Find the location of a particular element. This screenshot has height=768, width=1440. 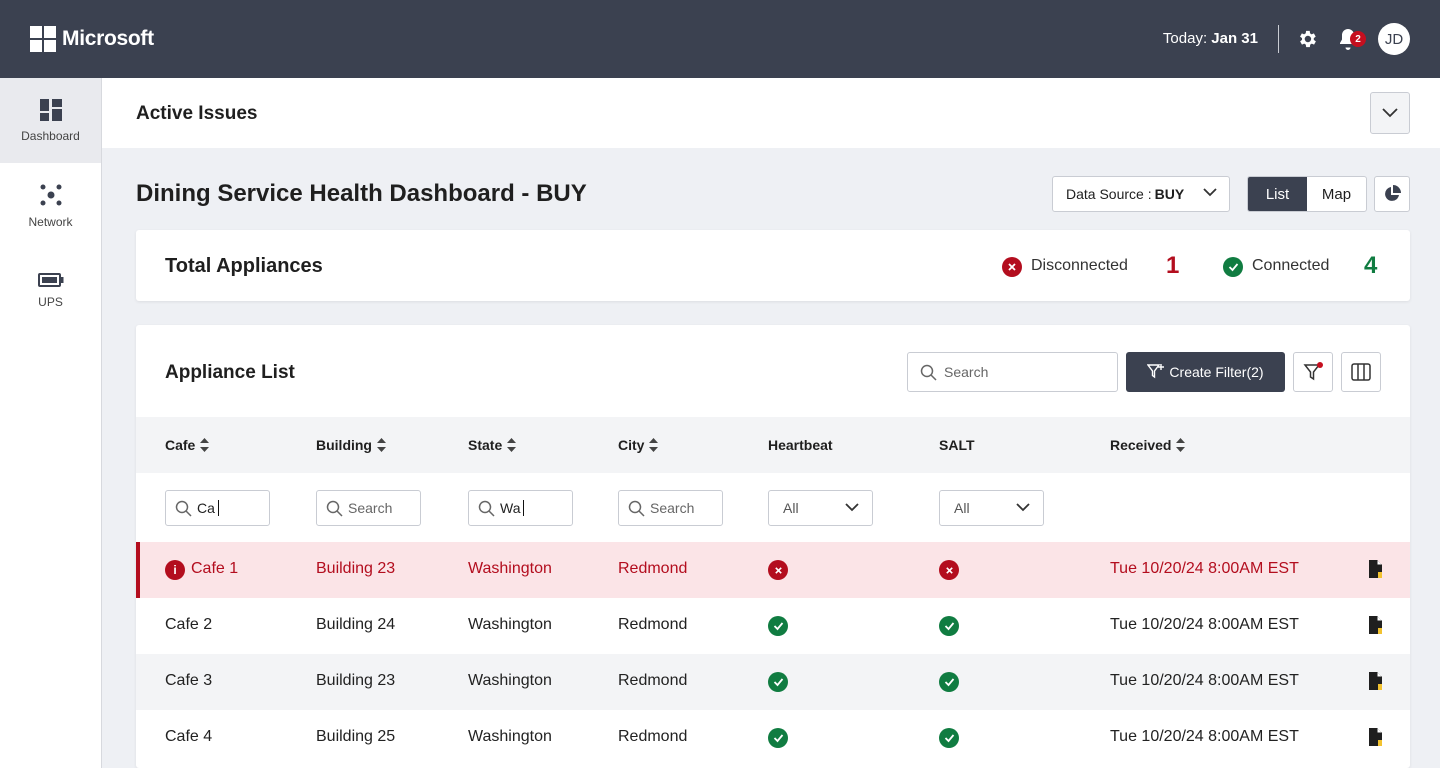

today-date: Today: Jan 31 is located at coordinates (1210, 38).